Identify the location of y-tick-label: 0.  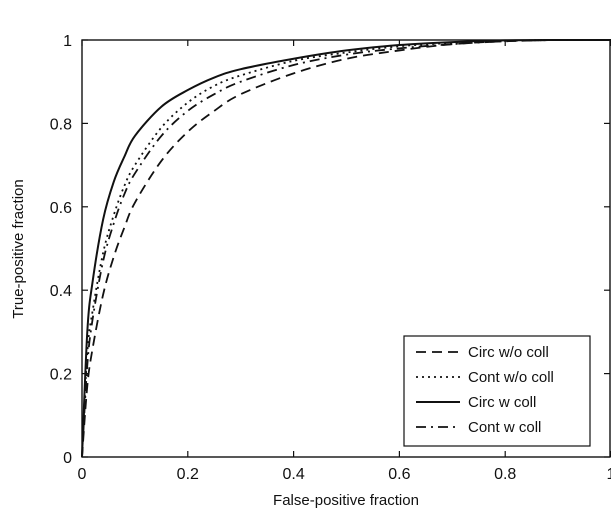
(67, 458).